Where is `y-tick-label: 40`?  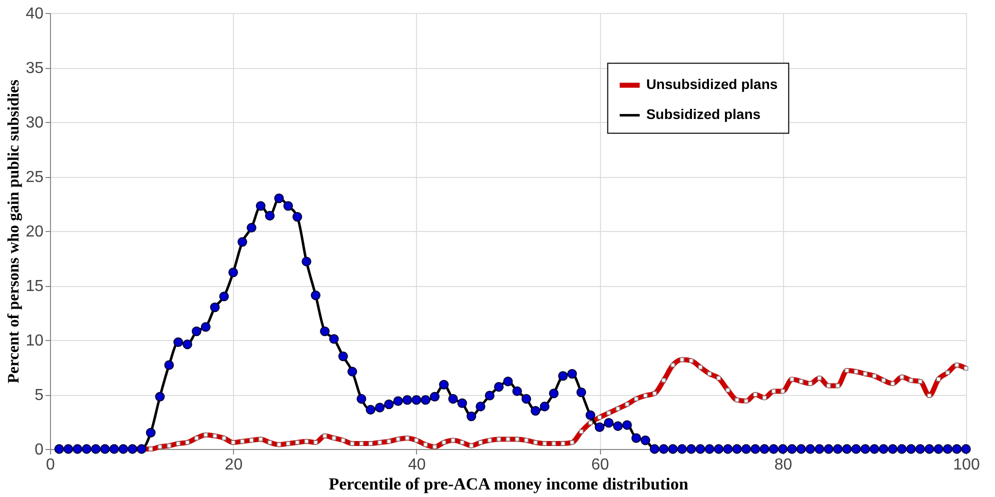 y-tick-label: 40 is located at coordinates (35, 14).